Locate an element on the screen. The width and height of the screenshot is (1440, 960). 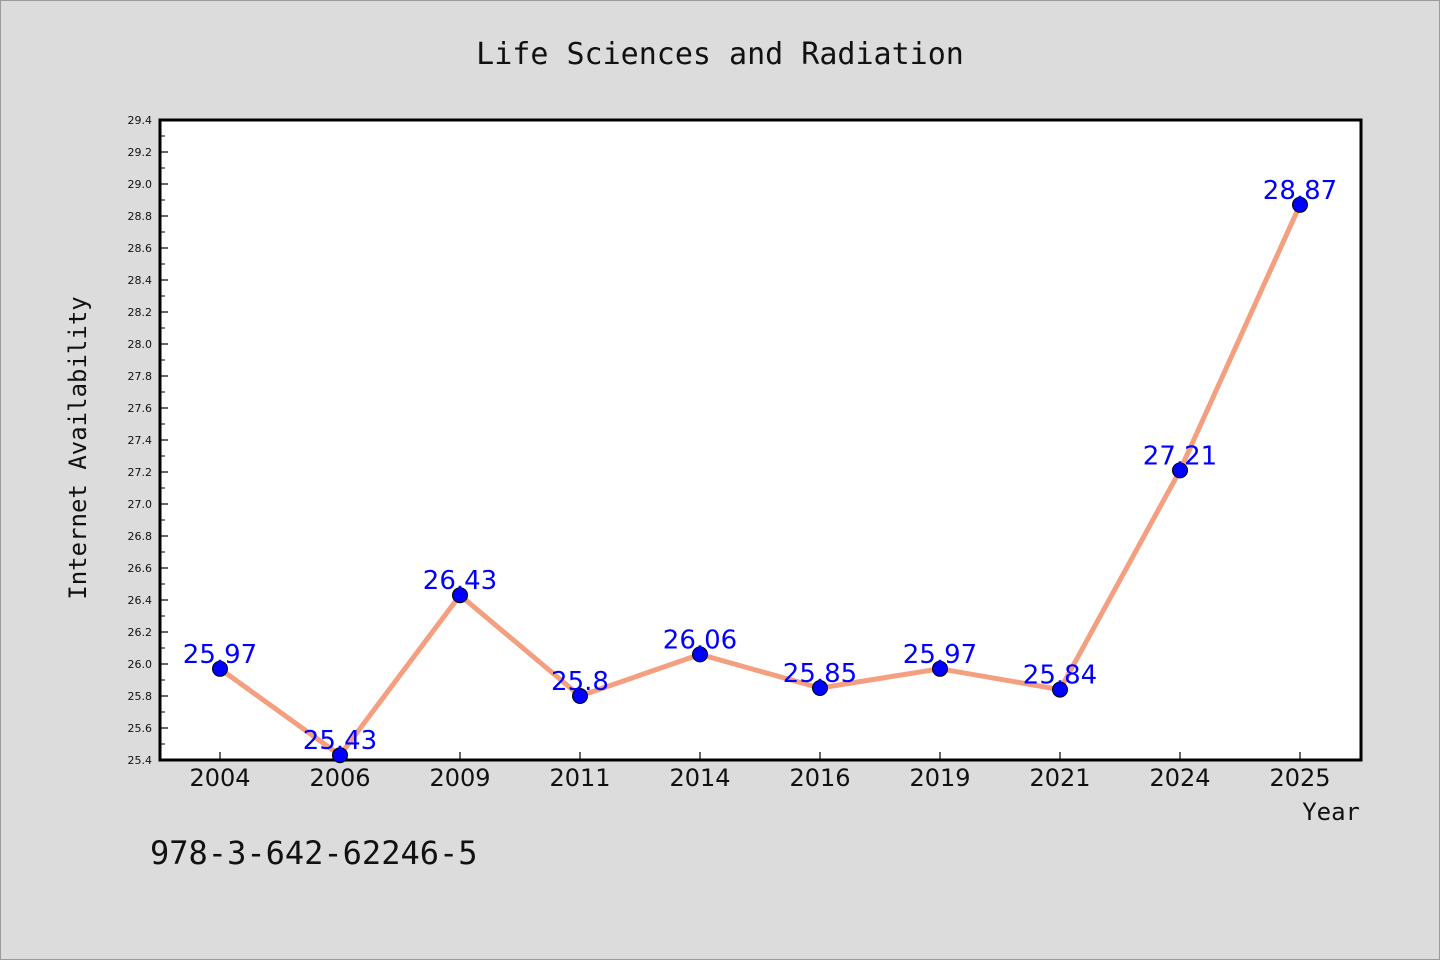
data-label: 27.21 is located at coordinates (1180, 456).